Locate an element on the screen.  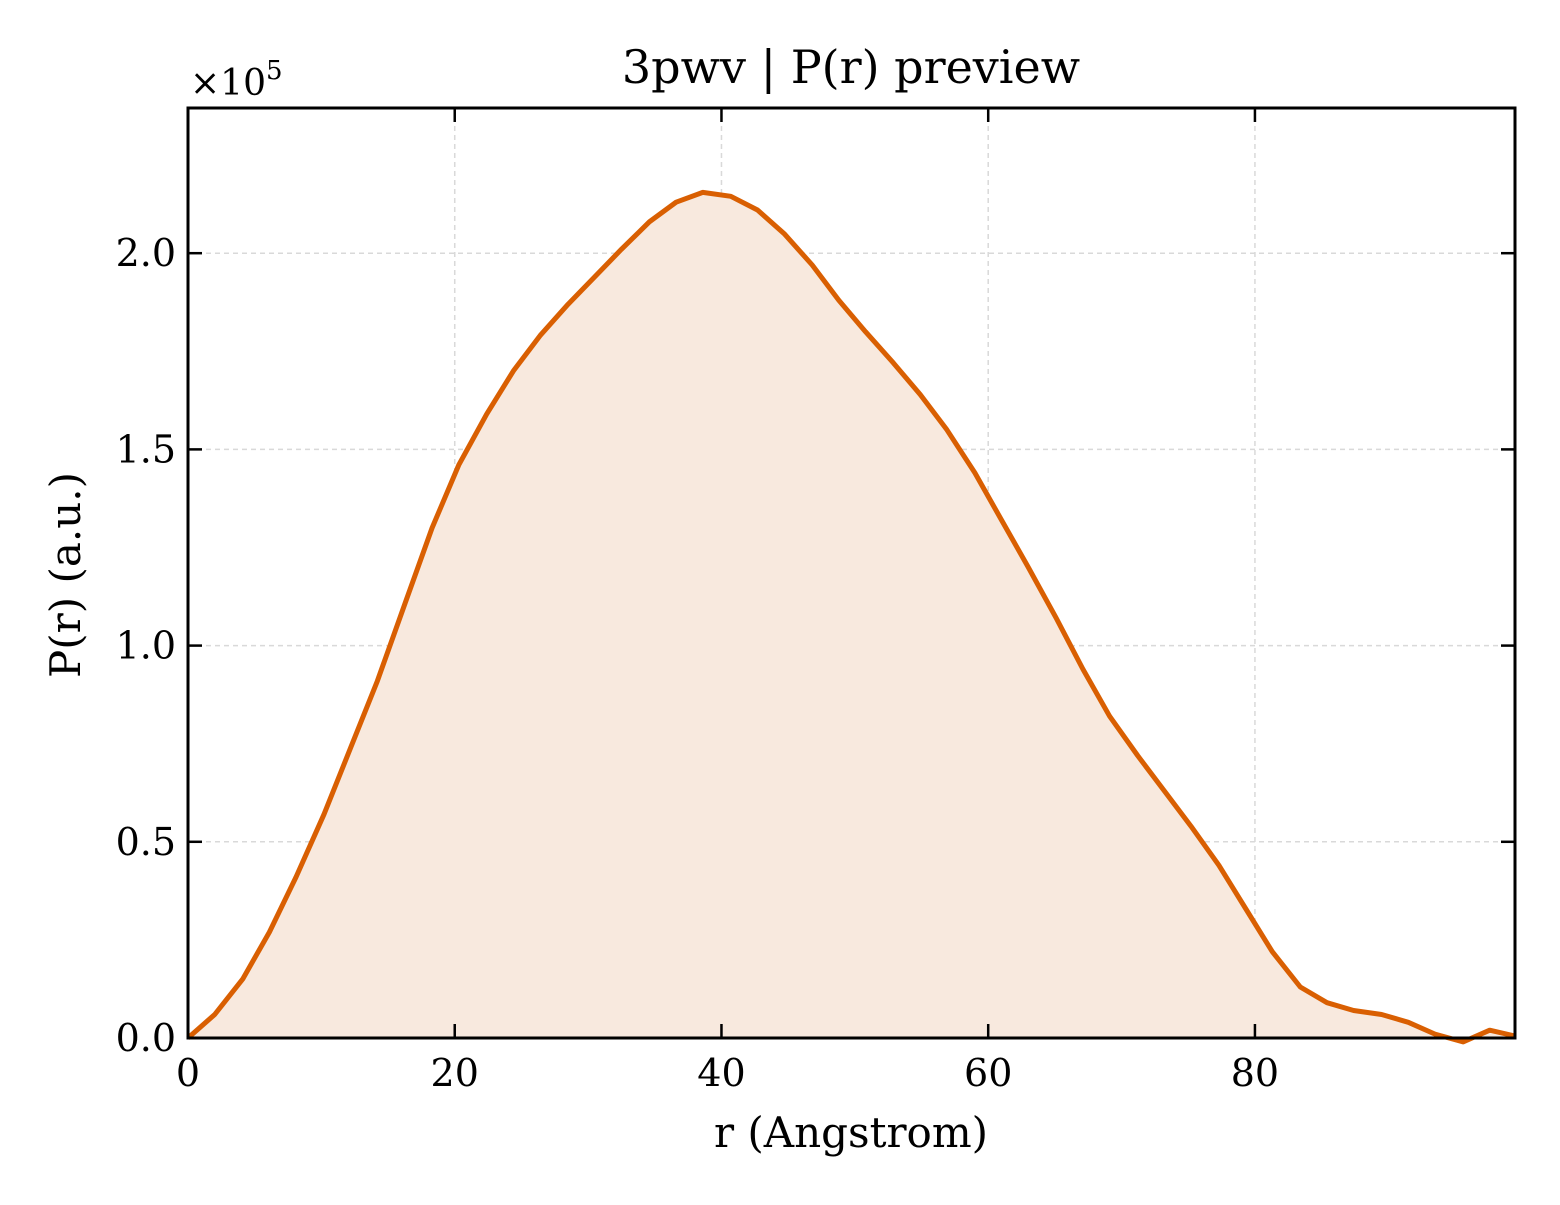
x-tick-label: 40 is located at coordinates (721, 1073).